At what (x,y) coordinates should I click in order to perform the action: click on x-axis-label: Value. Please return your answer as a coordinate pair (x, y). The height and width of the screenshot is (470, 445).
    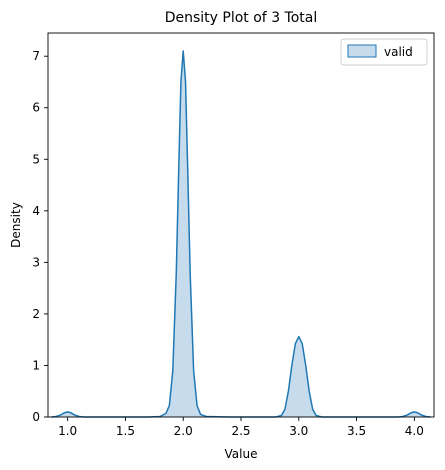
    Looking at the image, I should click on (241, 454).